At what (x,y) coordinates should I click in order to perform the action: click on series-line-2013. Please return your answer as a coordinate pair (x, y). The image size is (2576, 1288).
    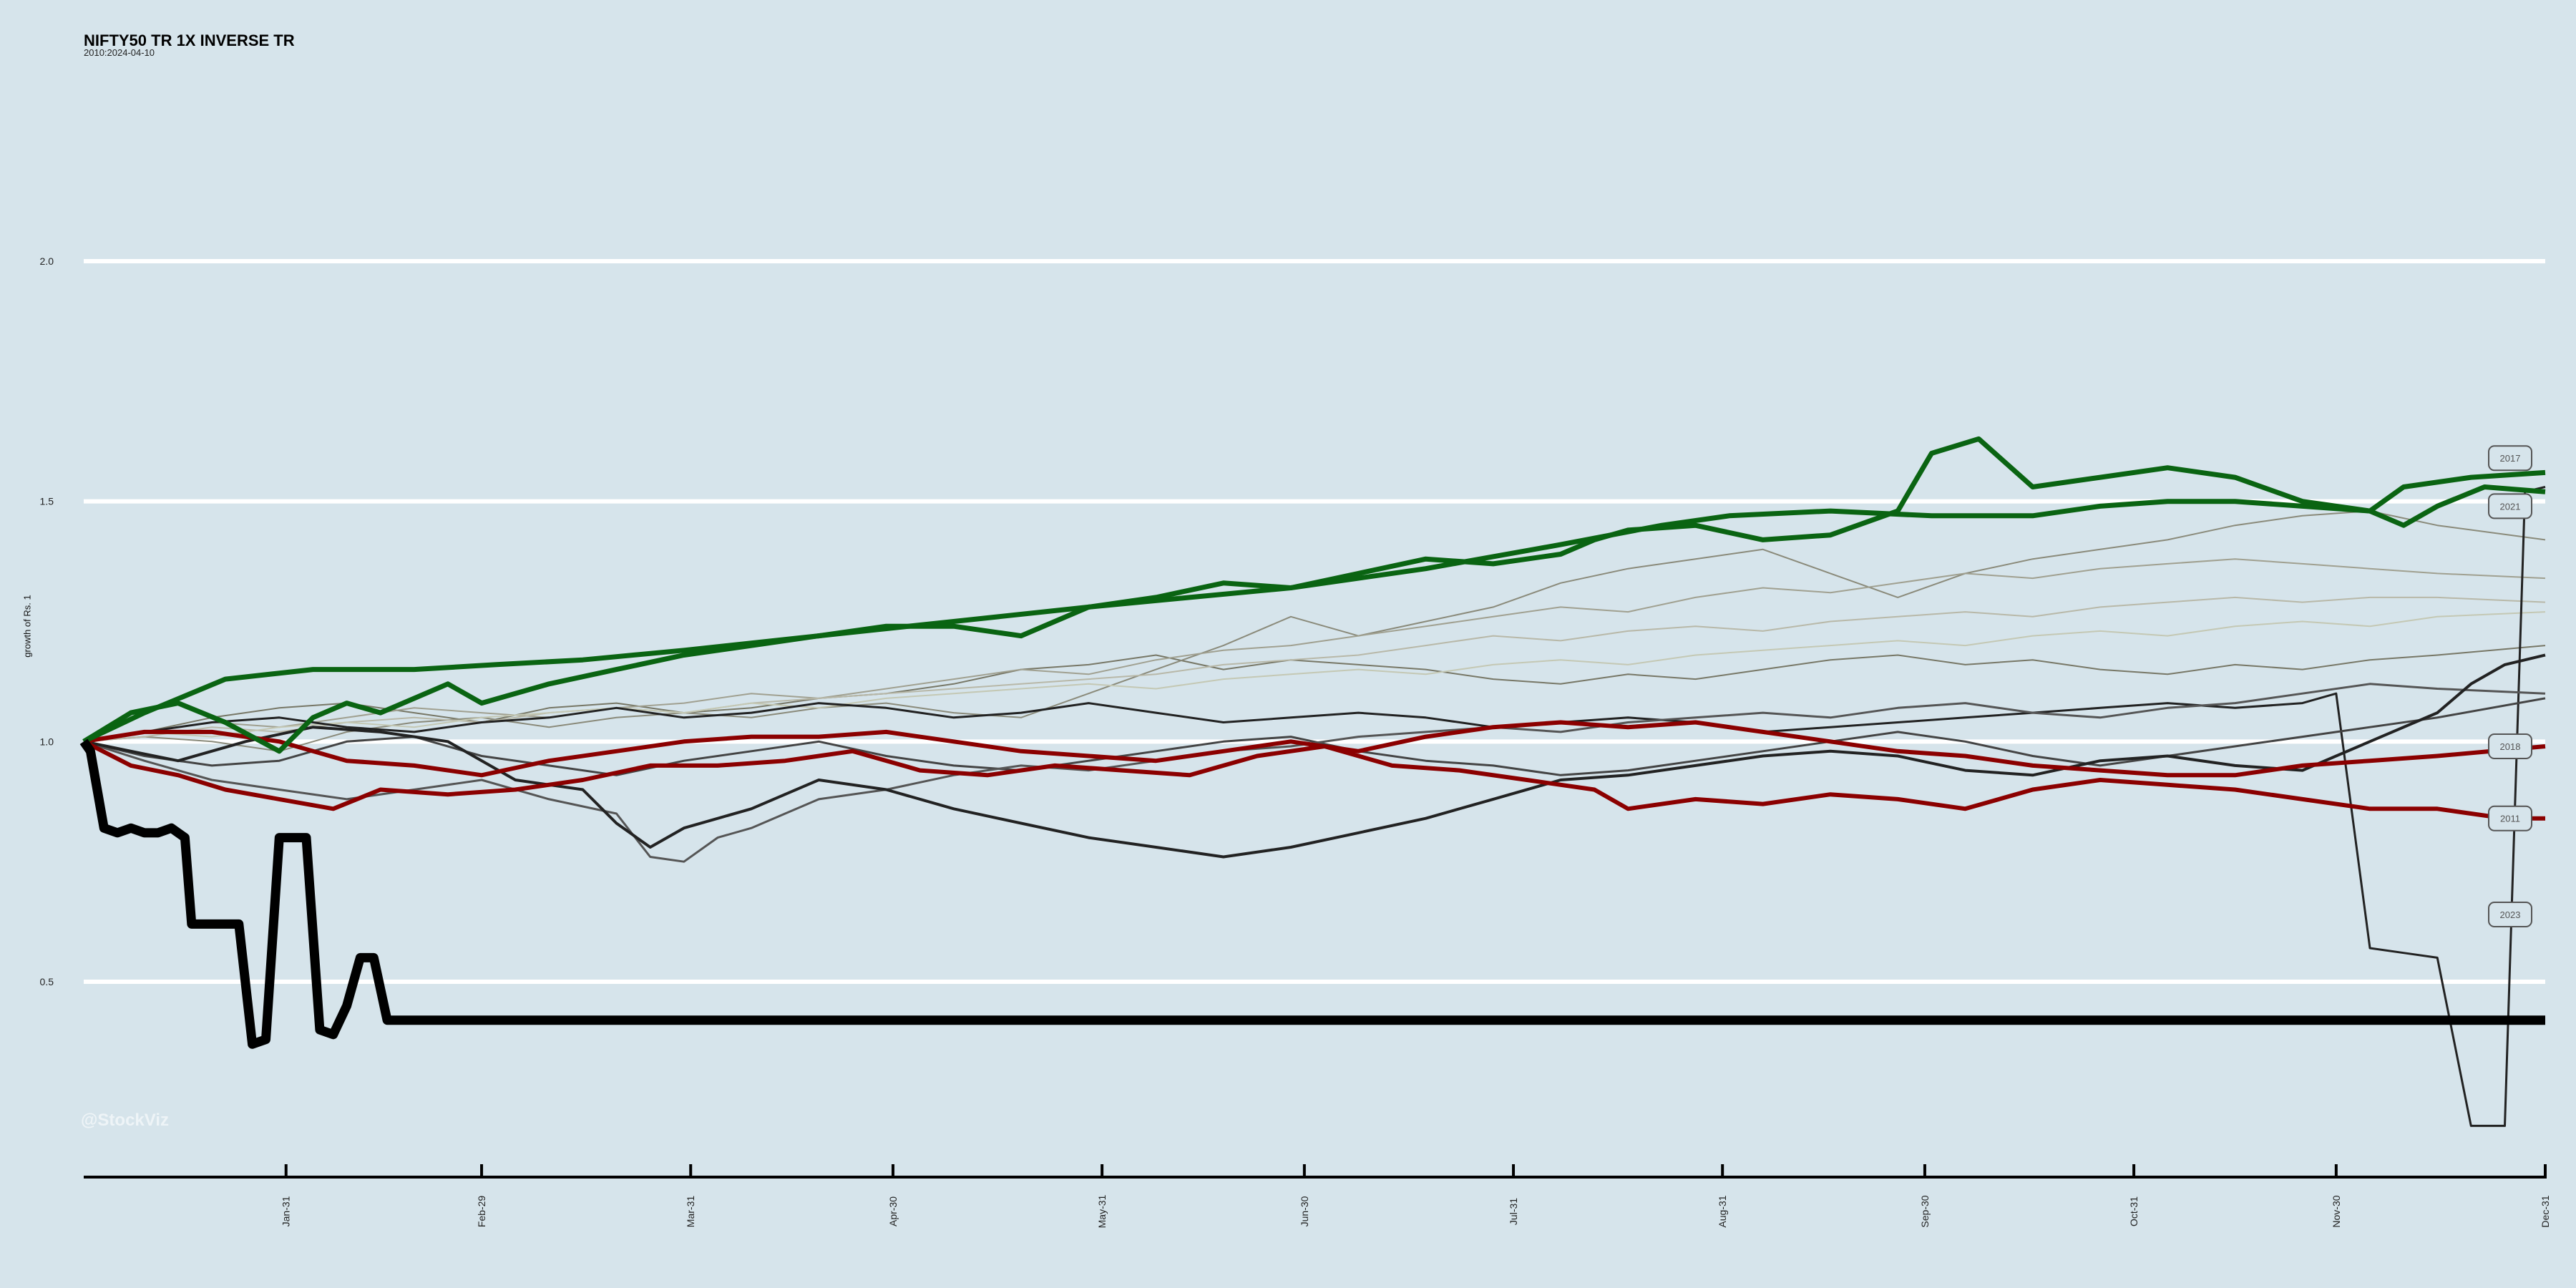
    Looking at the image, I should click on (1314, 650).